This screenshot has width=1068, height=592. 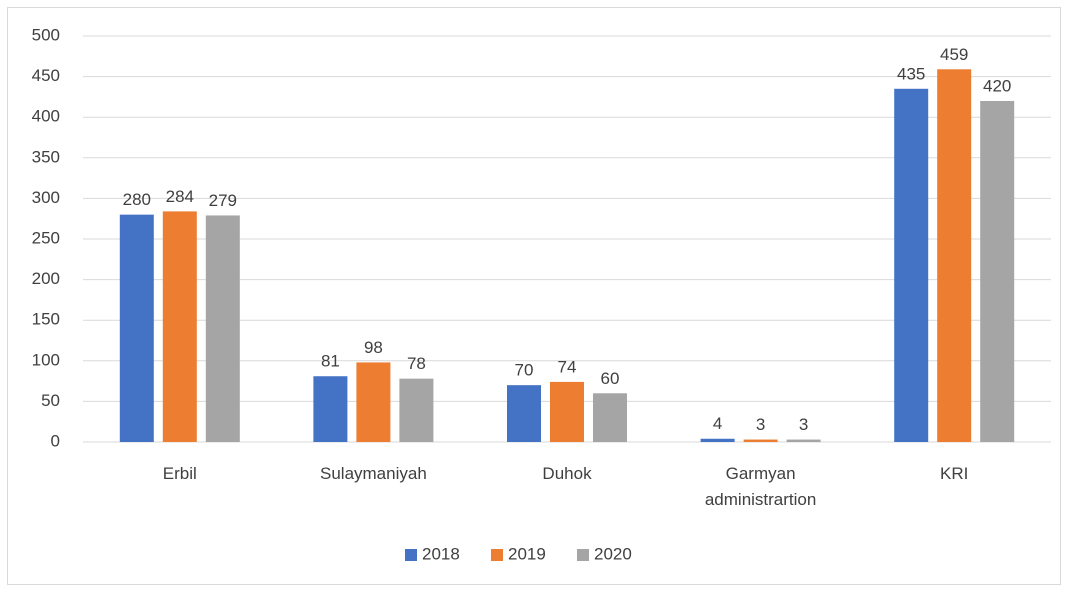 What do you see at coordinates (46, 319) in the screenshot?
I see `y-tick-label: 150` at bounding box center [46, 319].